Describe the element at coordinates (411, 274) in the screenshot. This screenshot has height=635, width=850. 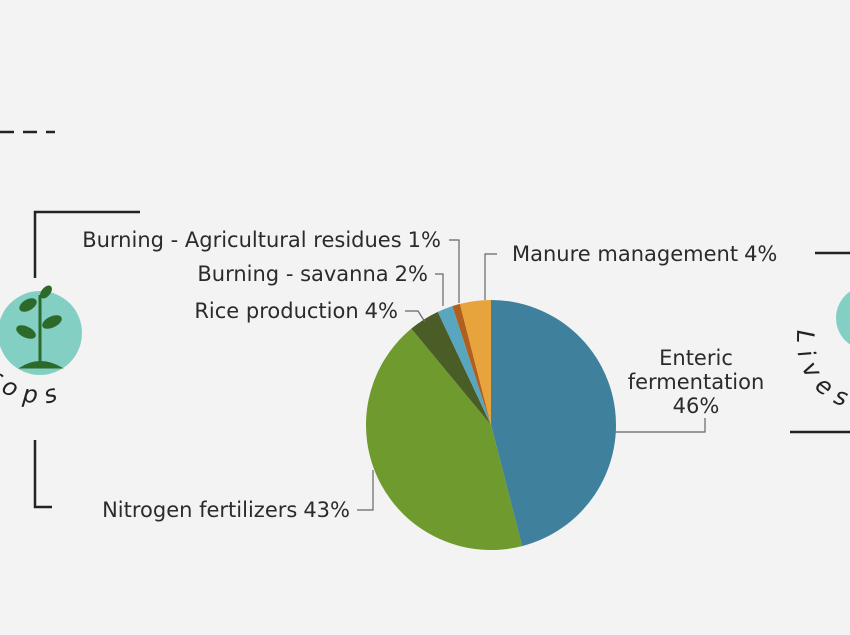
I see `value-label: 2%` at that location.